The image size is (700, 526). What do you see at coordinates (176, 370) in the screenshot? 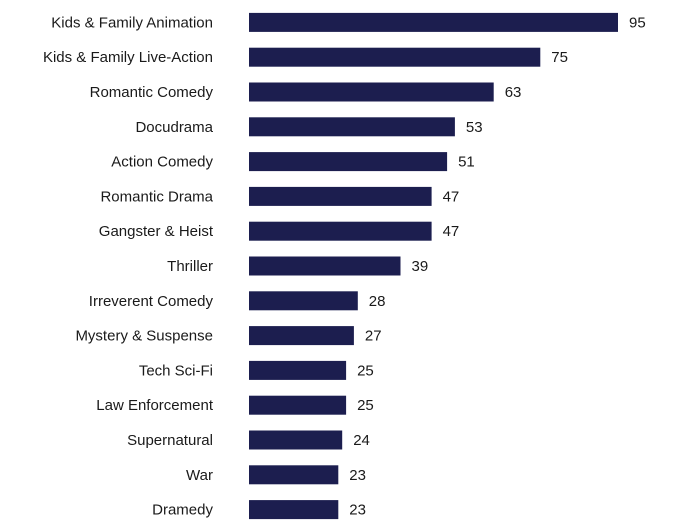
I see `category-label: Tech Sci-Fi` at bounding box center [176, 370].